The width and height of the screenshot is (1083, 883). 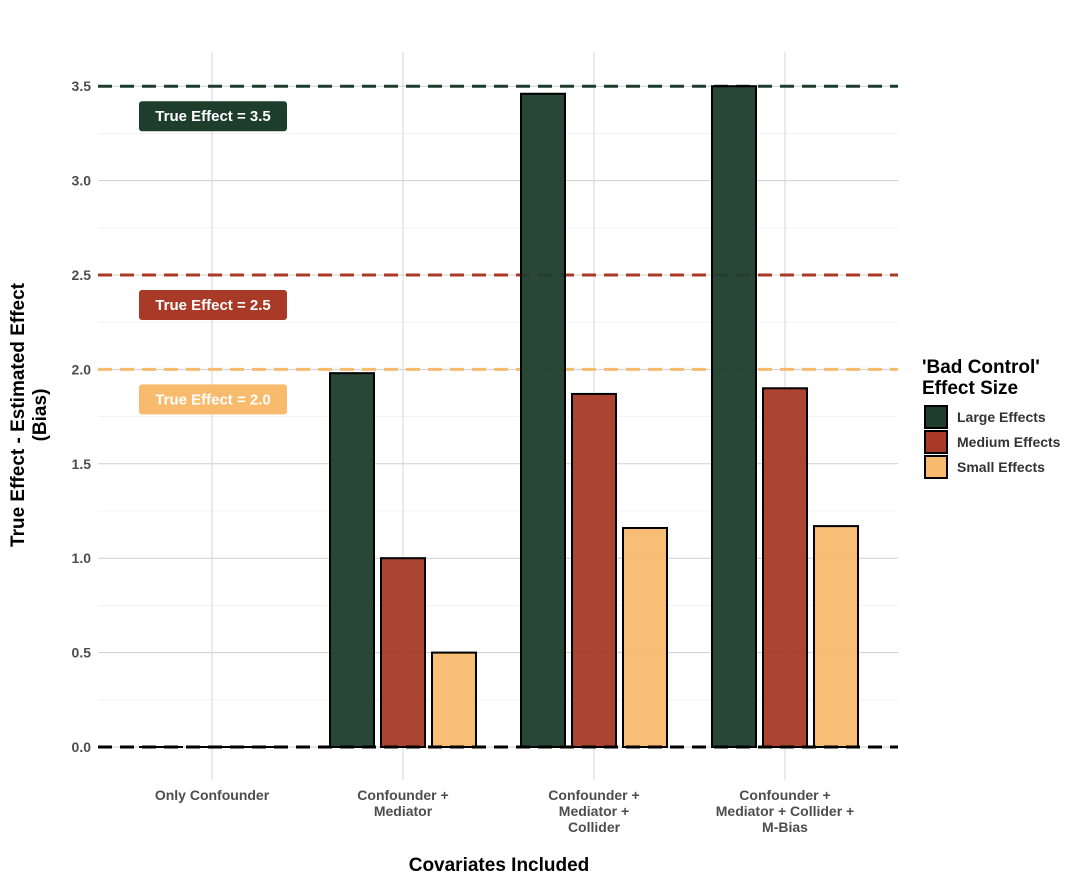 I want to click on legend-title: 'Bad Control' Effect Size, so click(x=981, y=378).